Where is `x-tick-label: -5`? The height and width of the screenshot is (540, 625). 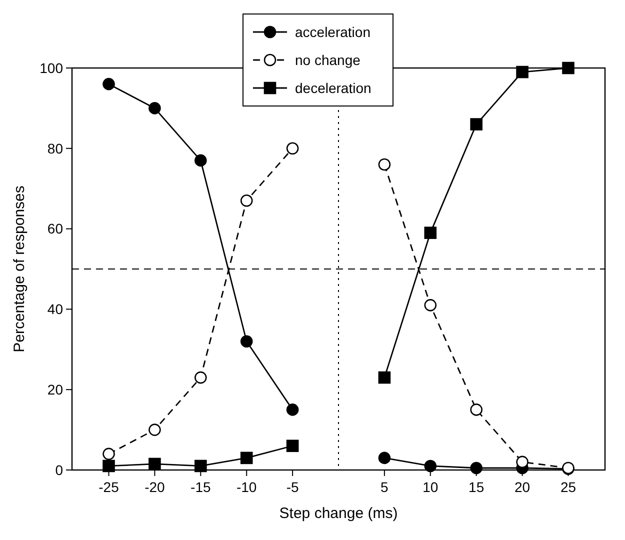 x-tick-label: -5 is located at coordinates (292, 487).